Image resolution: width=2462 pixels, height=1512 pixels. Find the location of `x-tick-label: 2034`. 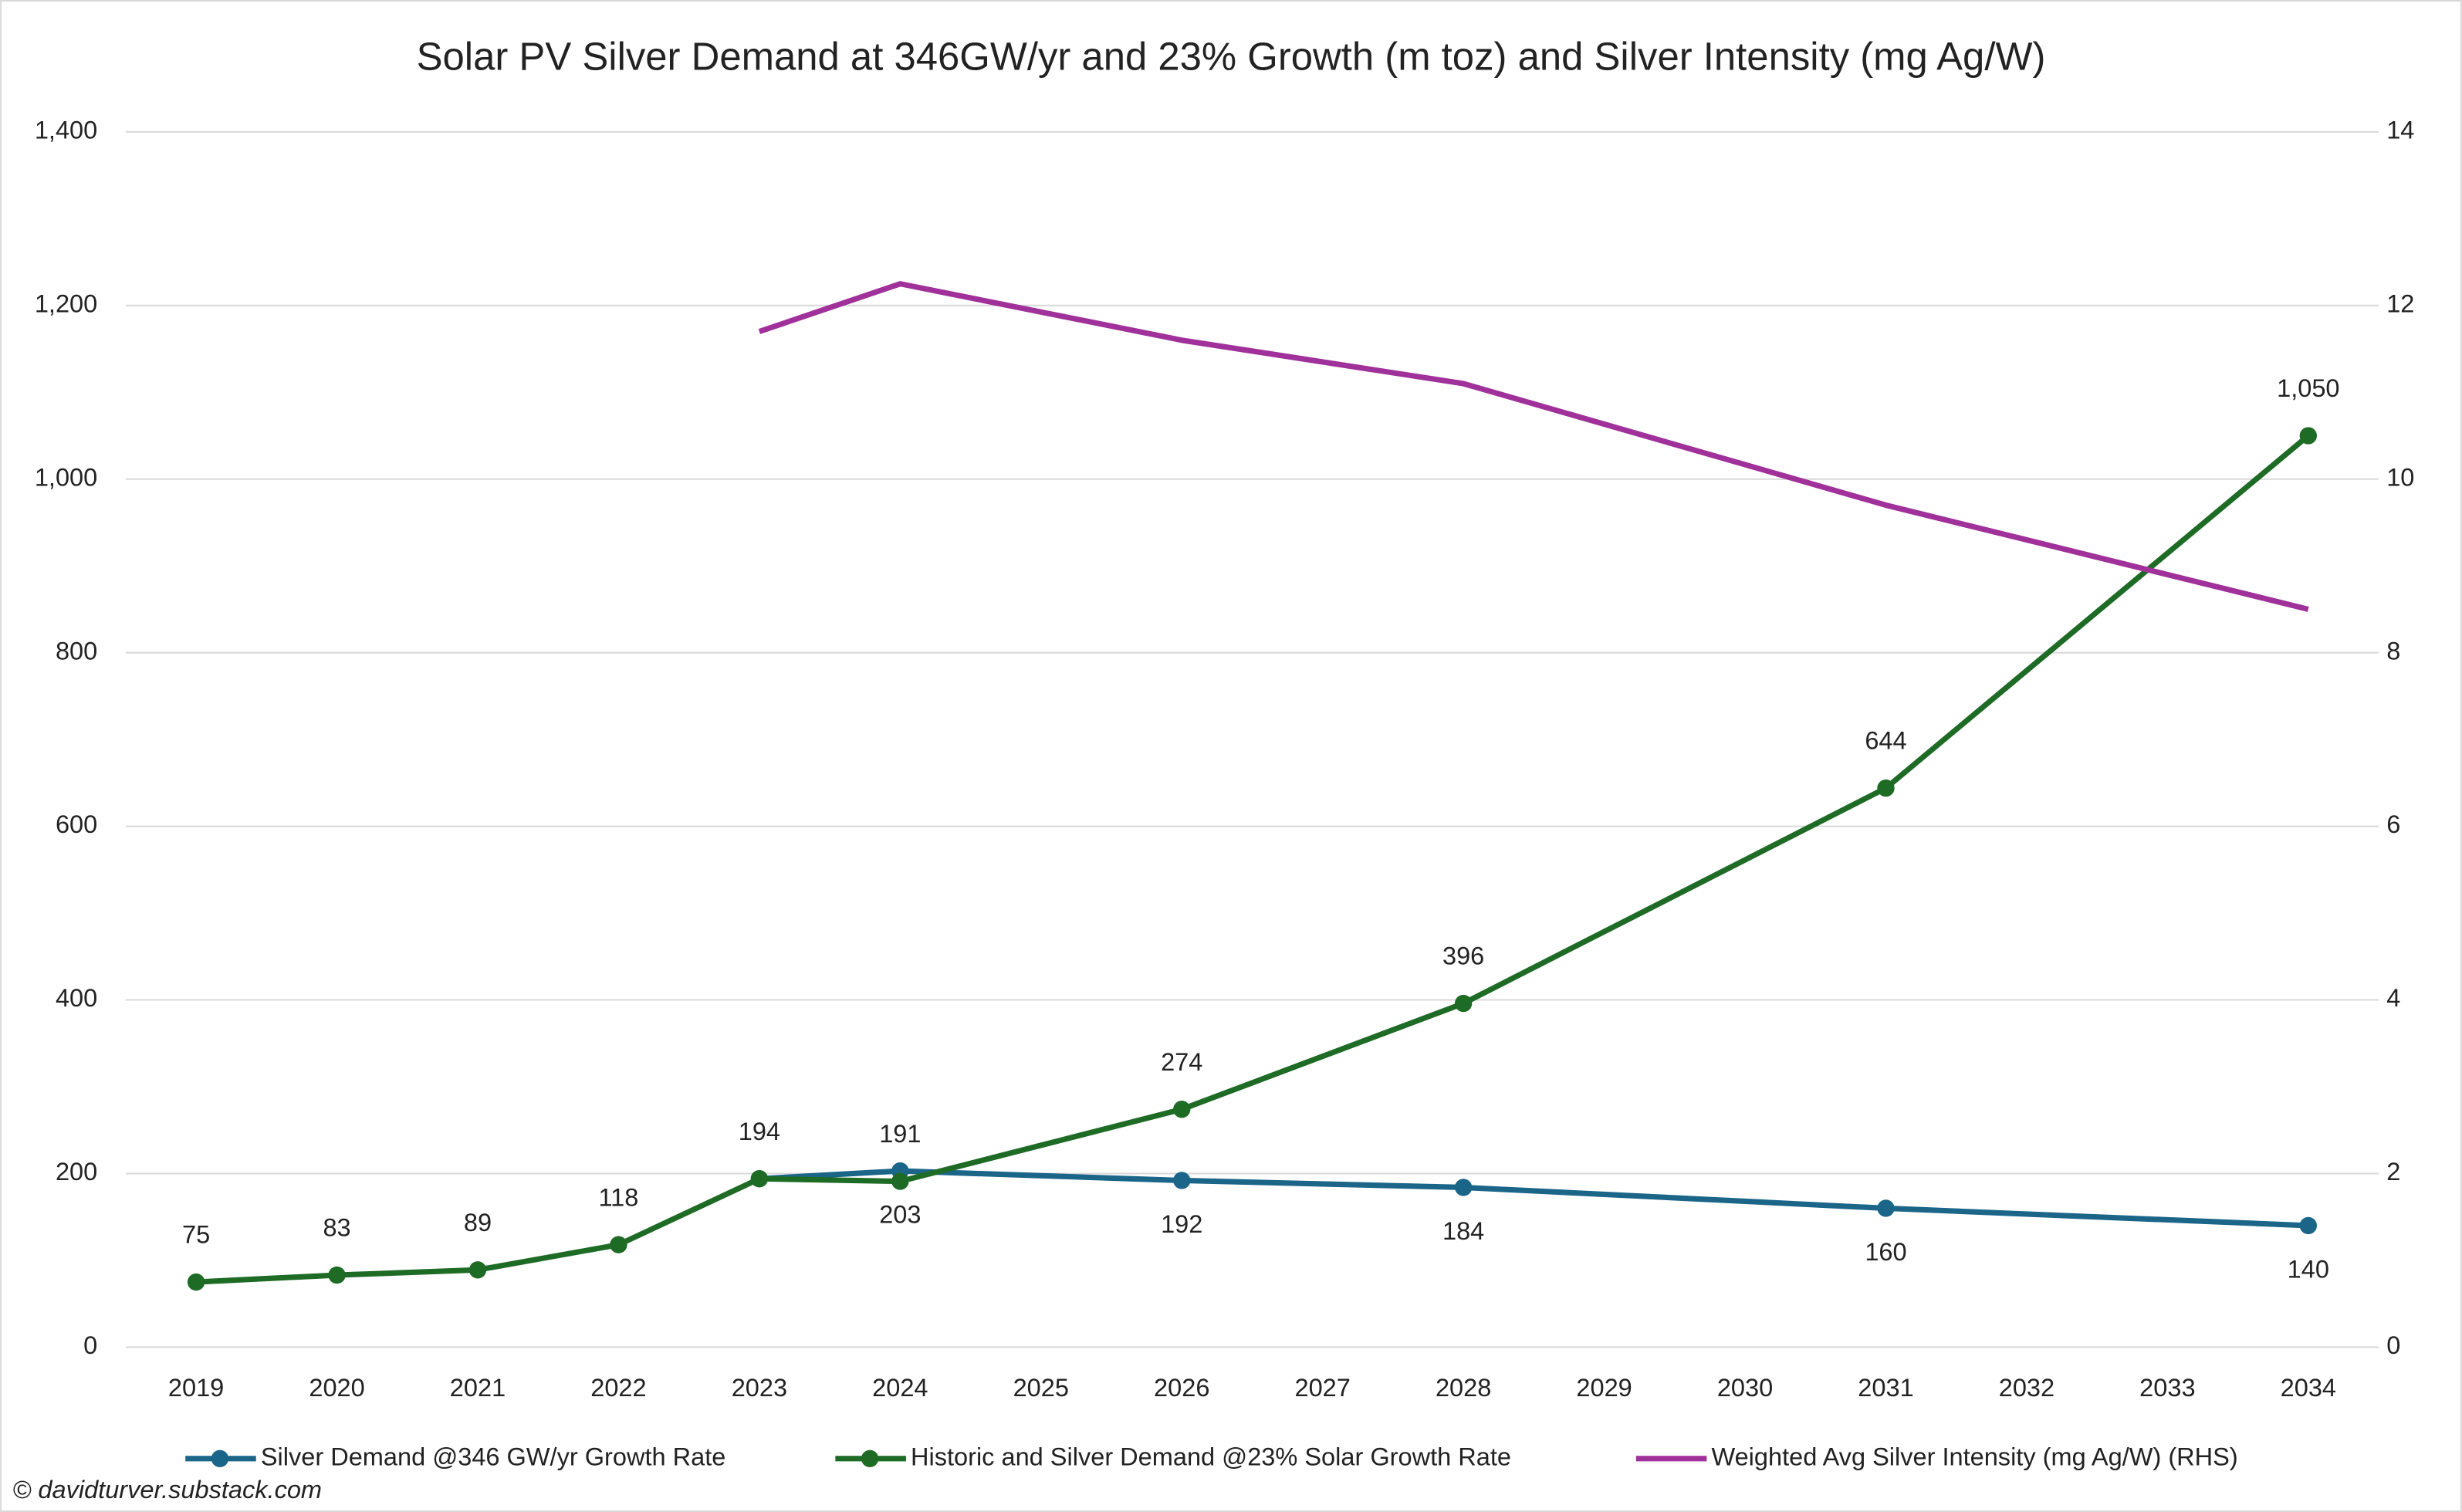

x-tick-label: 2034 is located at coordinates (2308, 1388).